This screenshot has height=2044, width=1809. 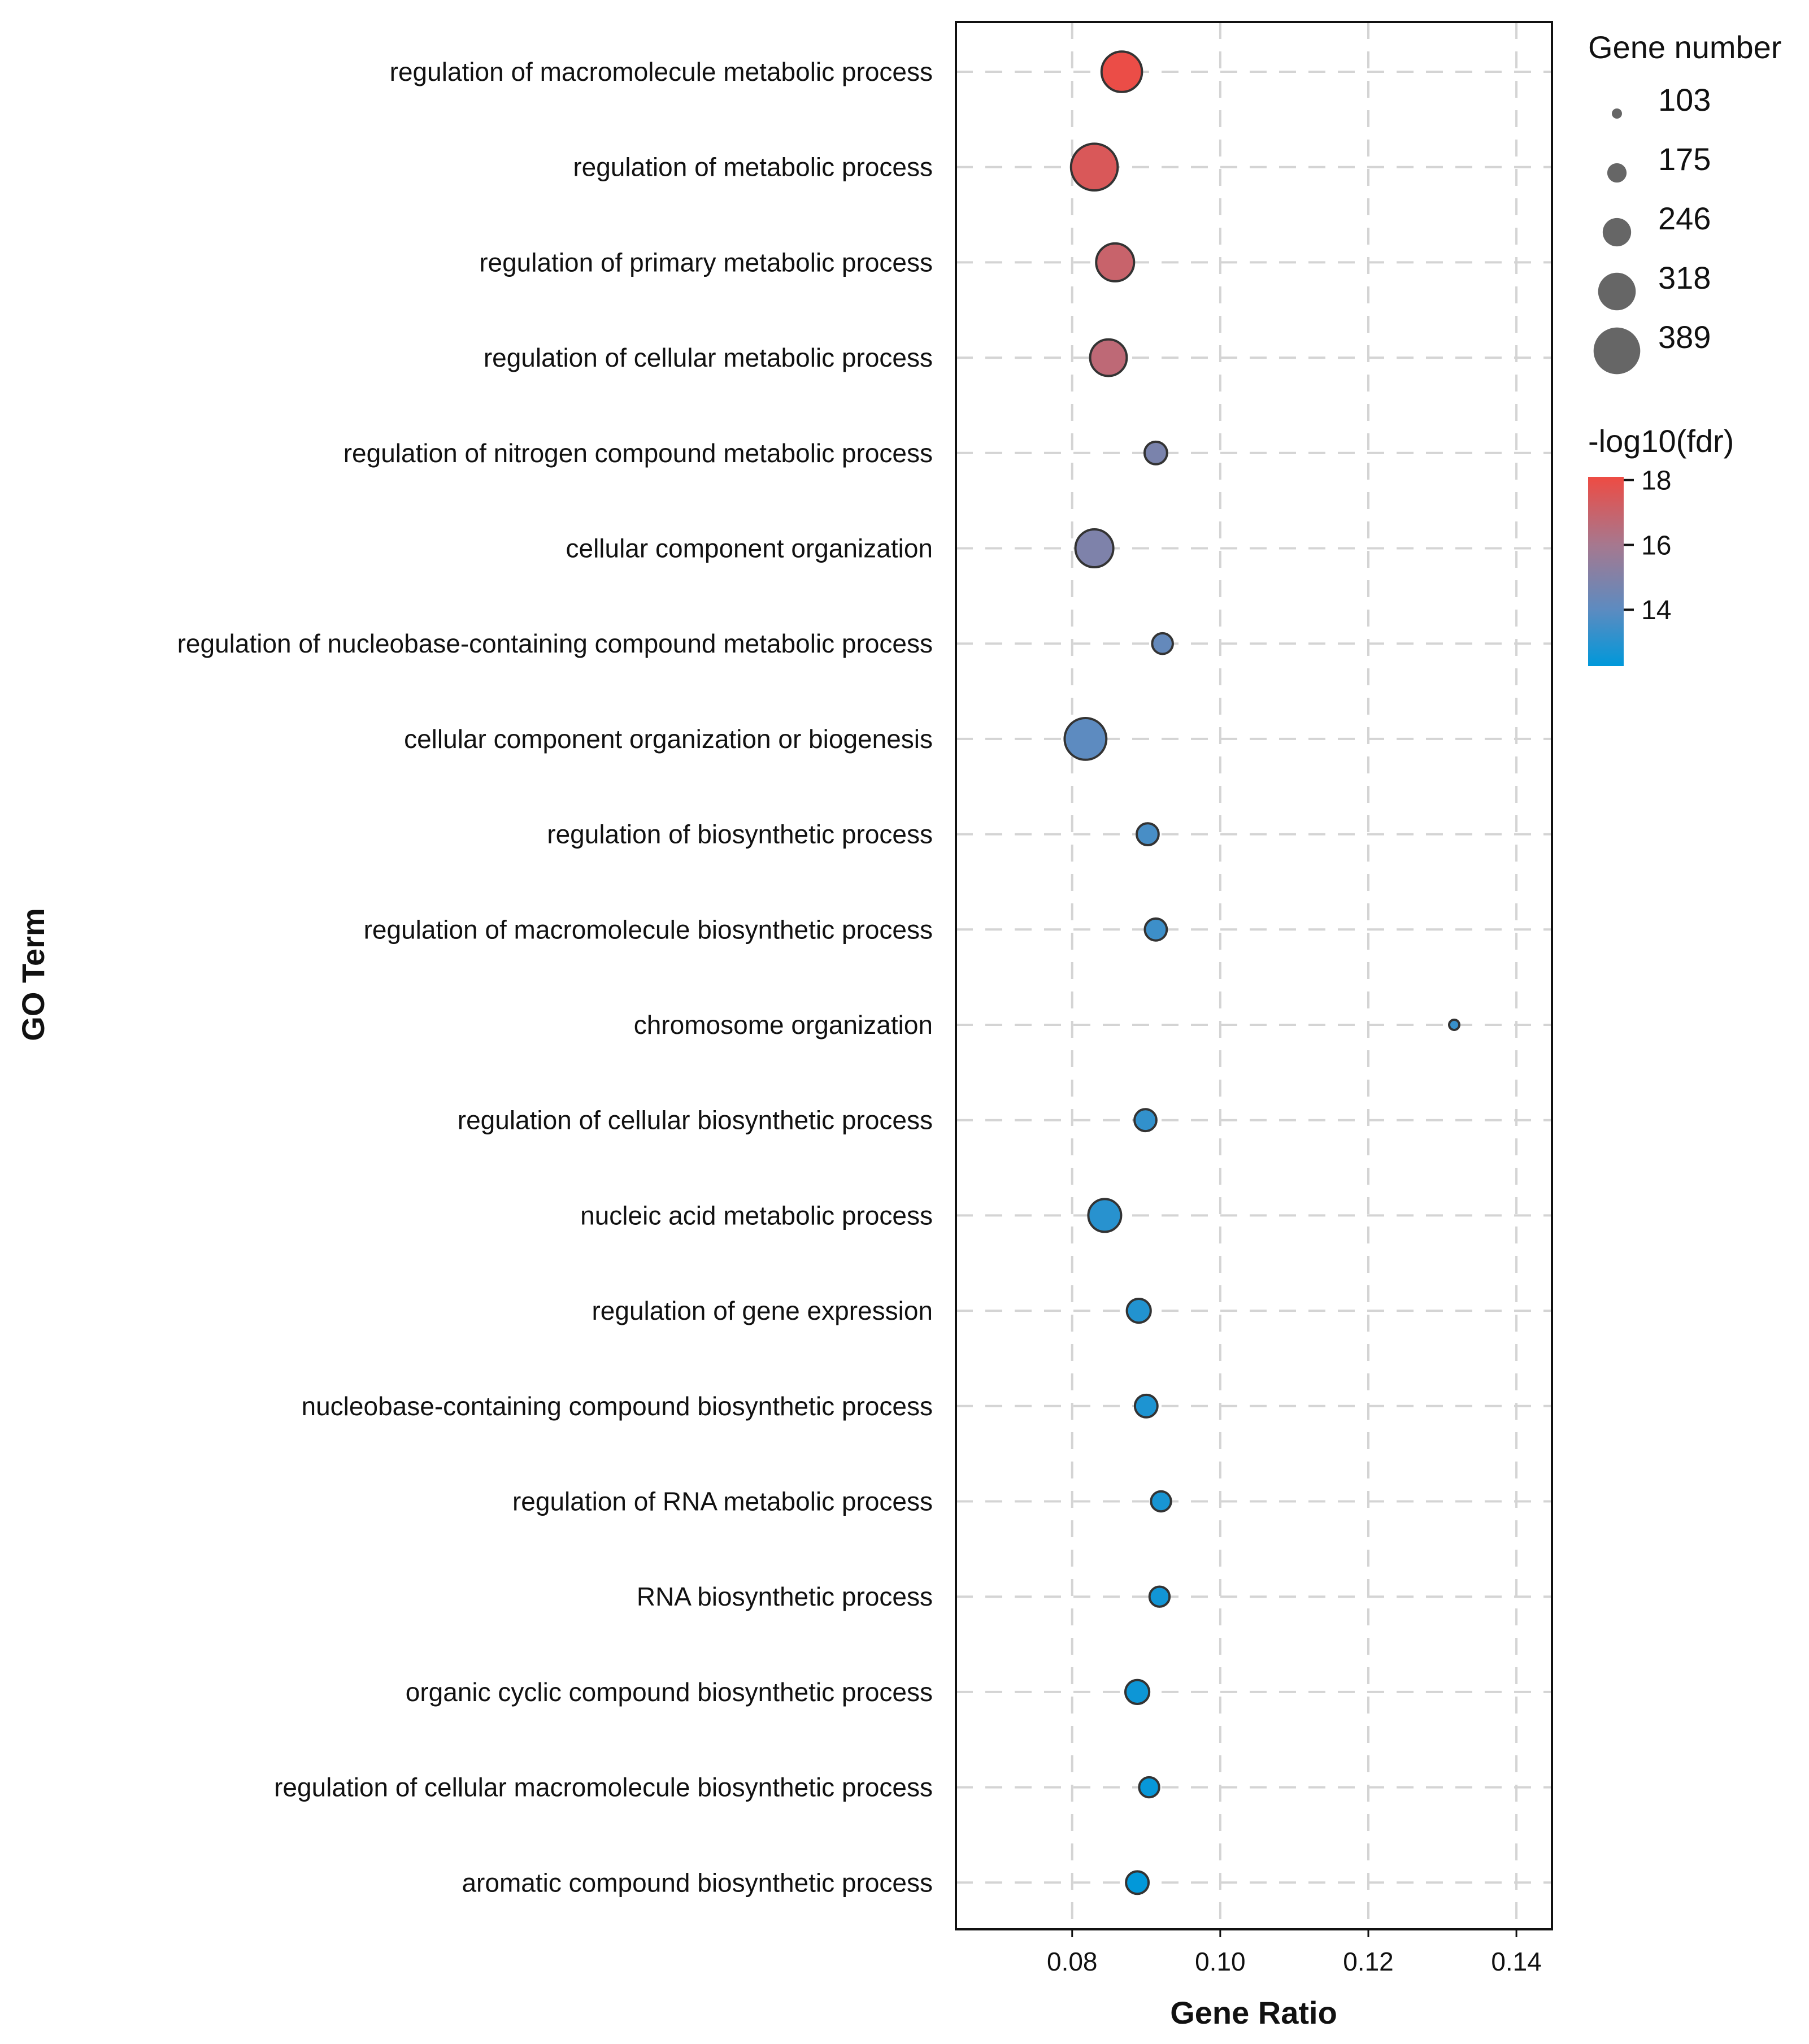 What do you see at coordinates (708, 357) in the screenshot?
I see `y-tick-label: regulation of cellular metabolic process` at bounding box center [708, 357].